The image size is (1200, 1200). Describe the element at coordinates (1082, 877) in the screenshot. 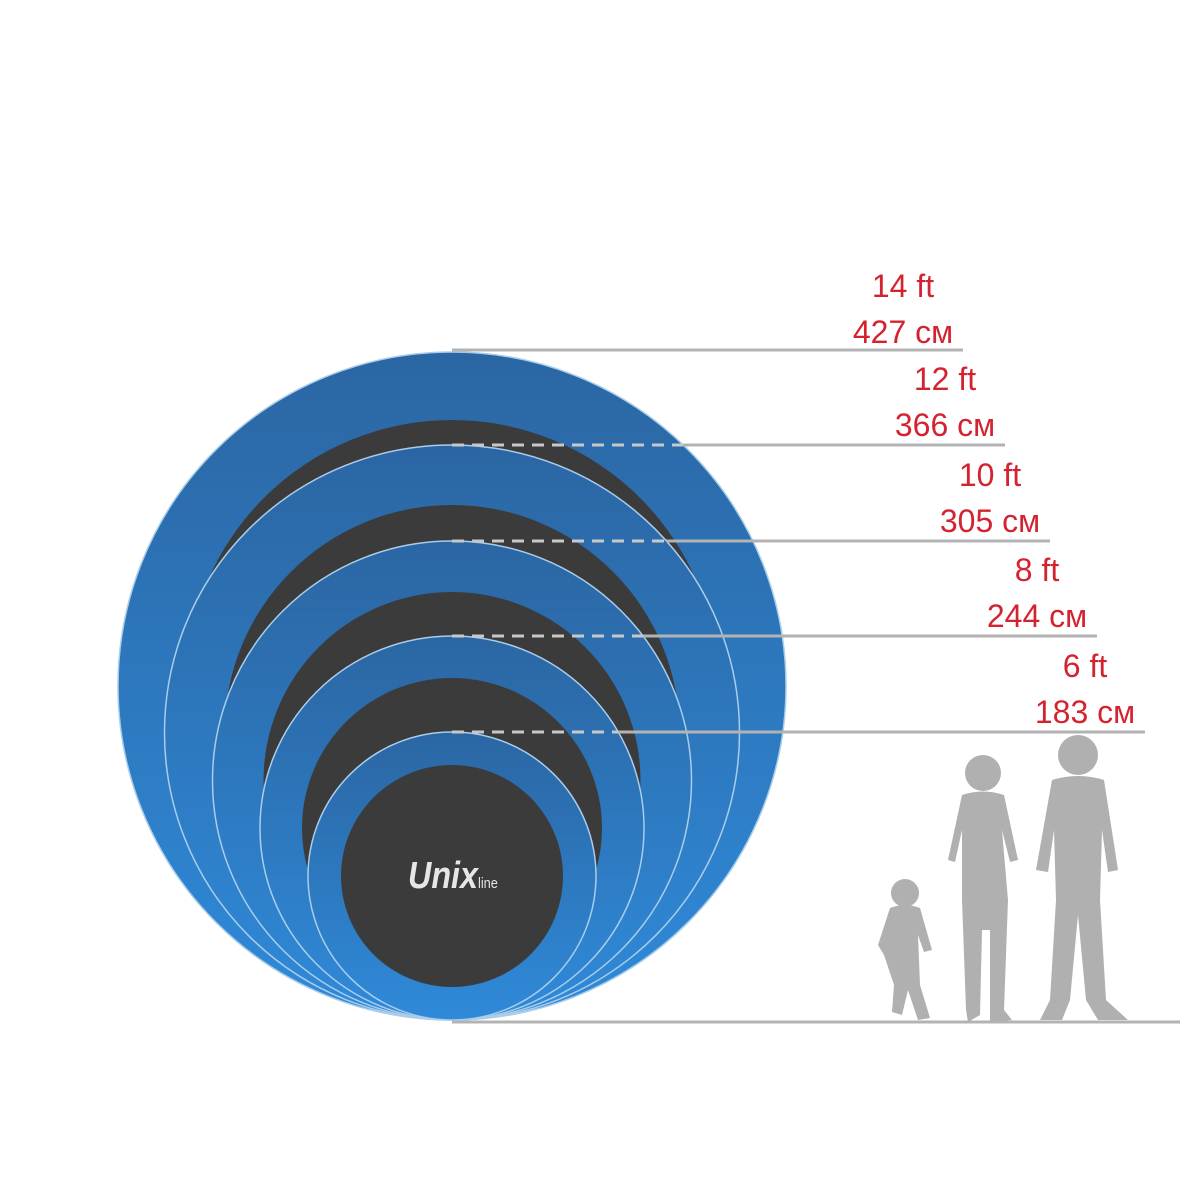

I see `man-silhouette` at that location.